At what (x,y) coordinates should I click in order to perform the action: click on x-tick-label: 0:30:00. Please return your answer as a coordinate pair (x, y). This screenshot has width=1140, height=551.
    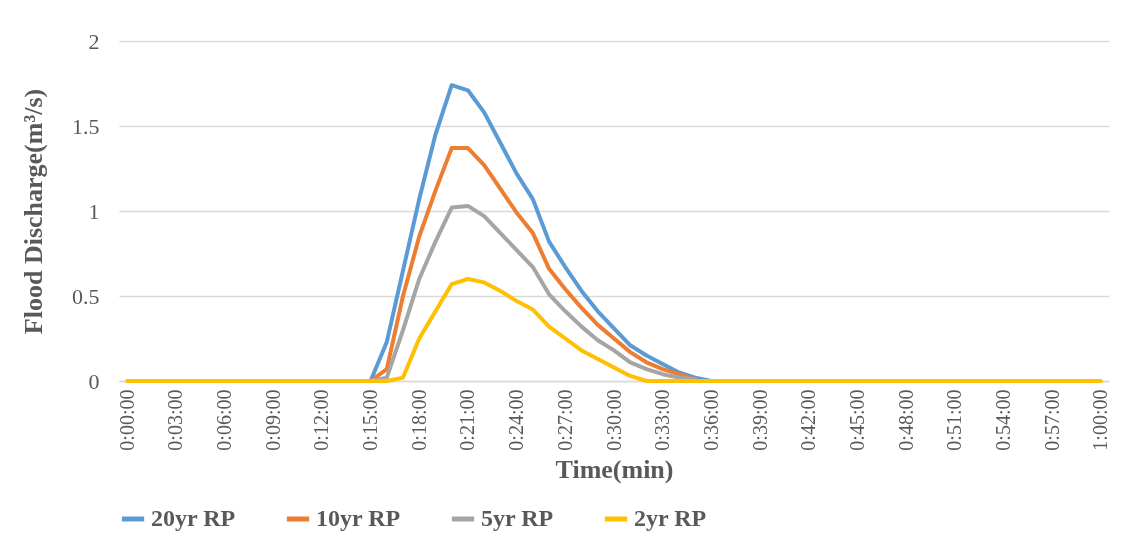
    Looking at the image, I should click on (613, 420).